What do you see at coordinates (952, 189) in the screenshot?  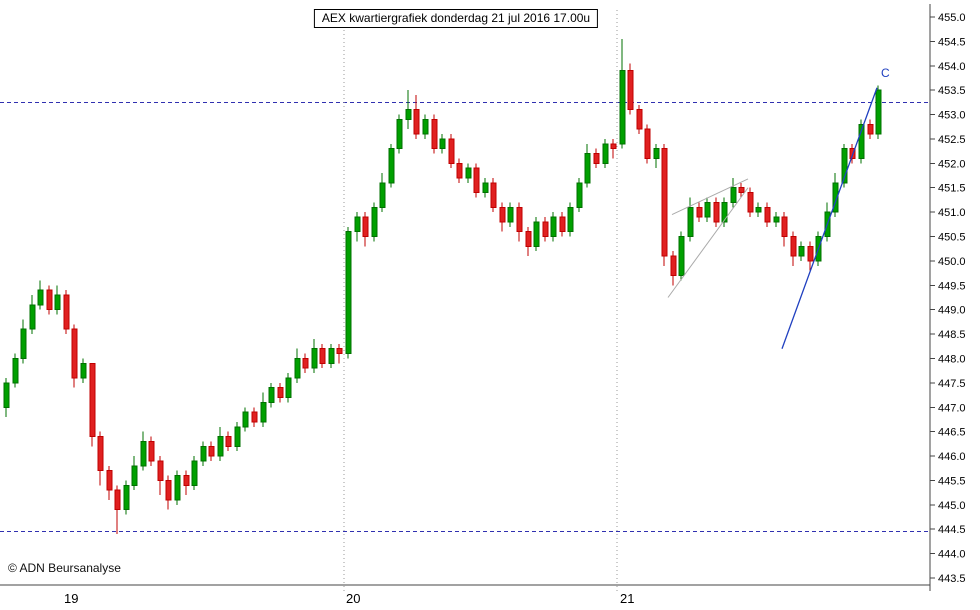 I see `y-axis-label: 451.5` at bounding box center [952, 189].